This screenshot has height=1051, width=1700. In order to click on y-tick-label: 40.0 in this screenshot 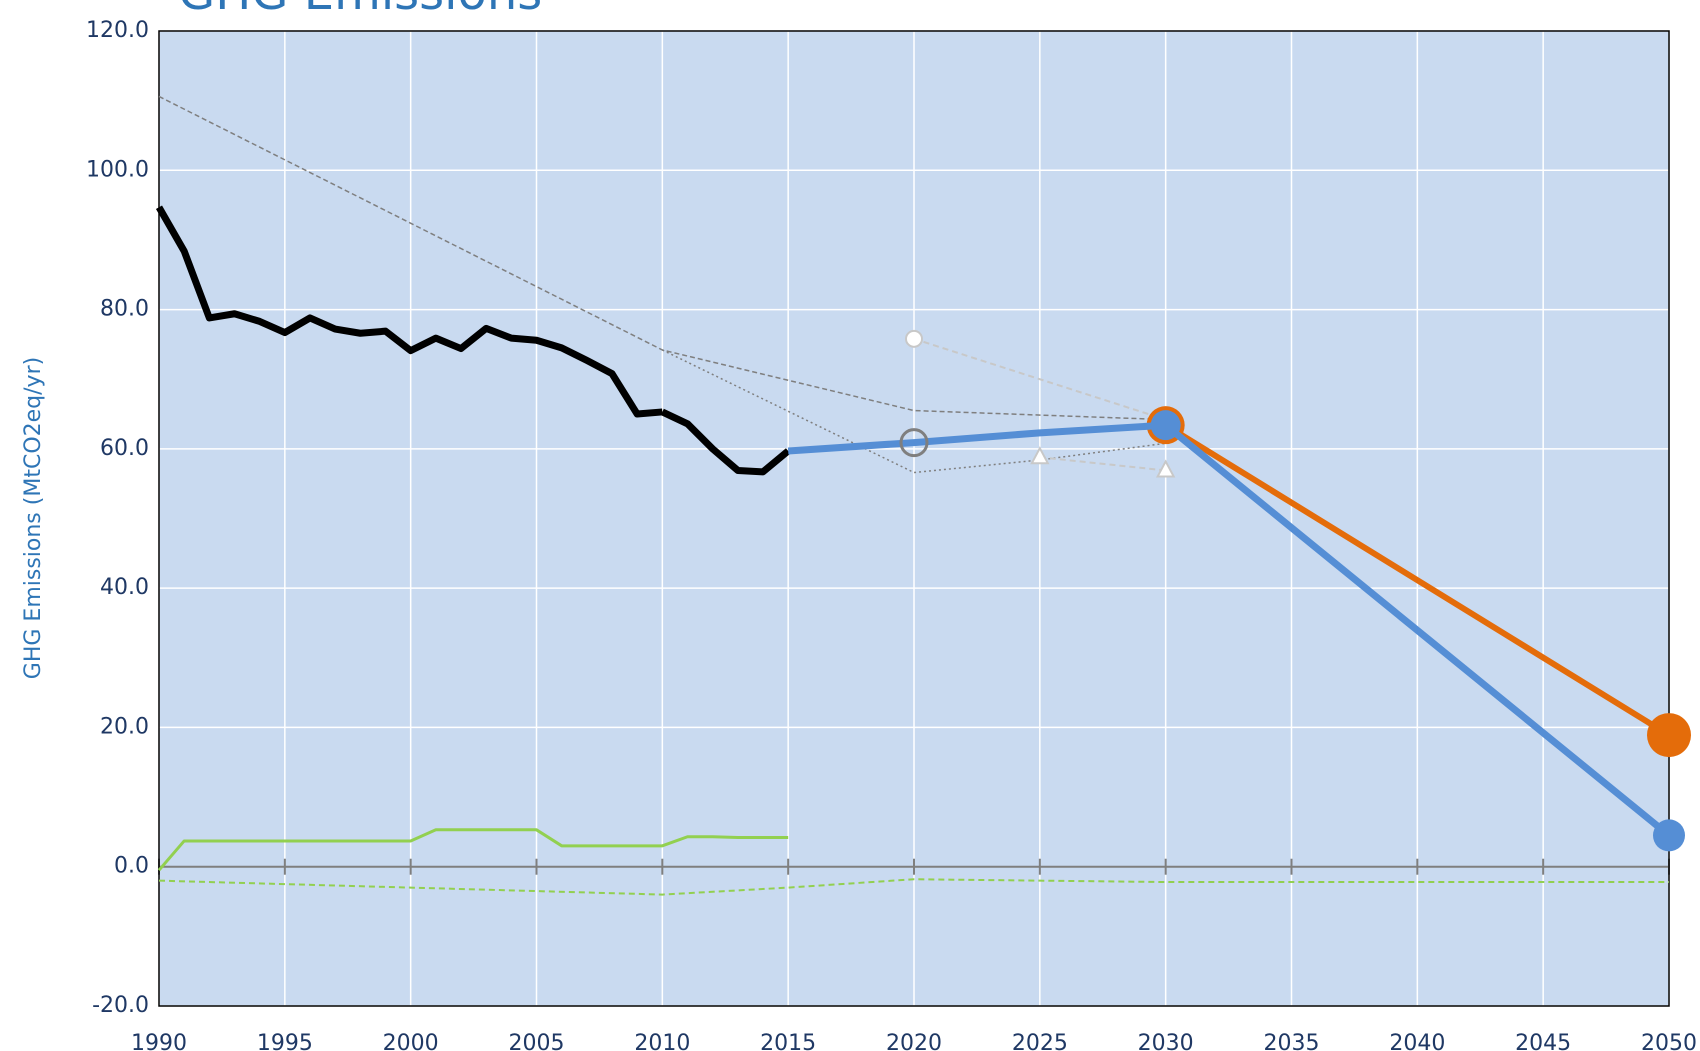, I will do `click(124, 587)`.